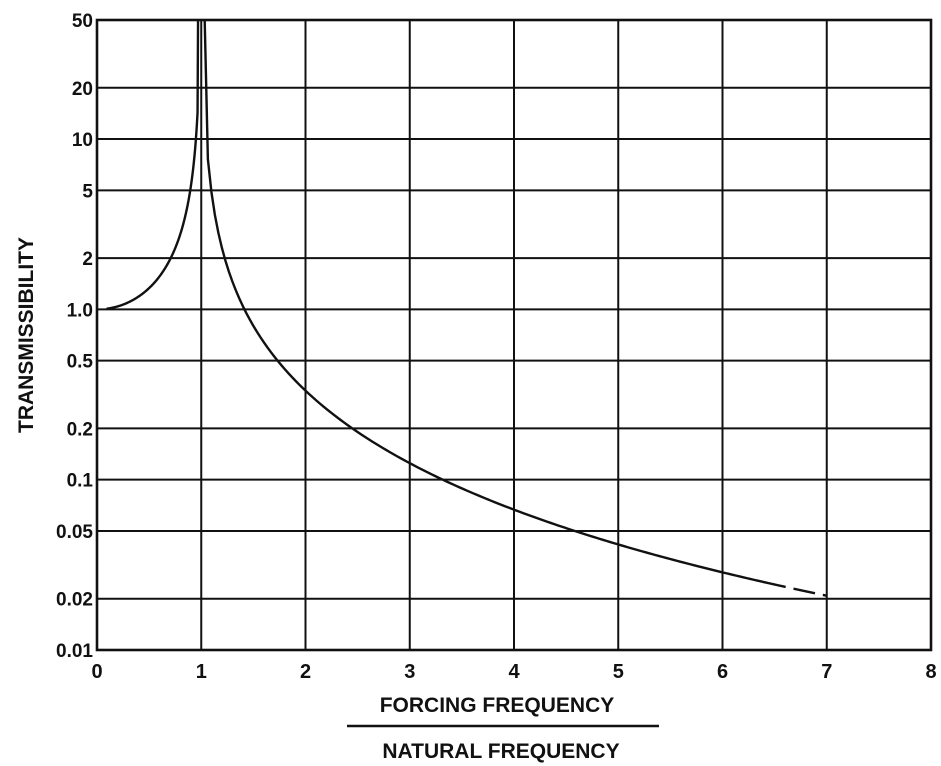 The image size is (941, 766). I want to click on y-axis-label: TRANSMISSIBILITY, so click(26, 335).